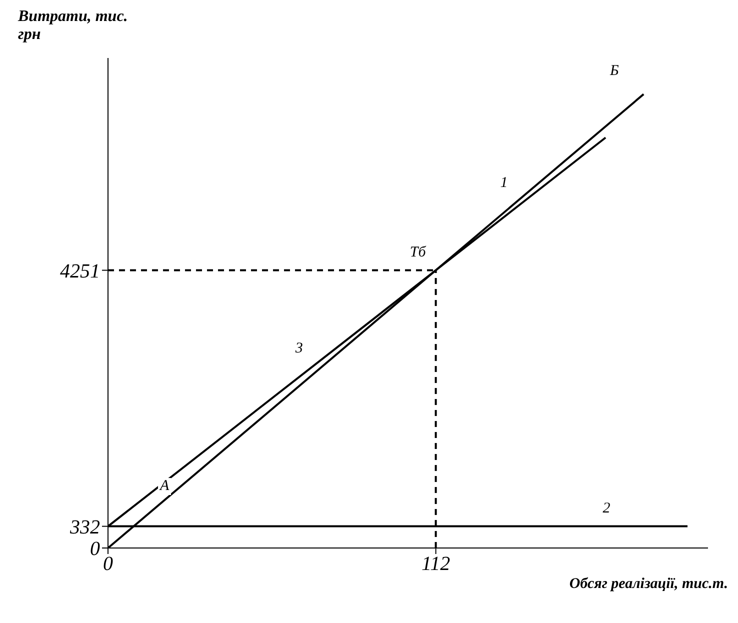 The height and width of the screenshot is (623, 738). I want to click on annotation: 2, so click(606, 508).